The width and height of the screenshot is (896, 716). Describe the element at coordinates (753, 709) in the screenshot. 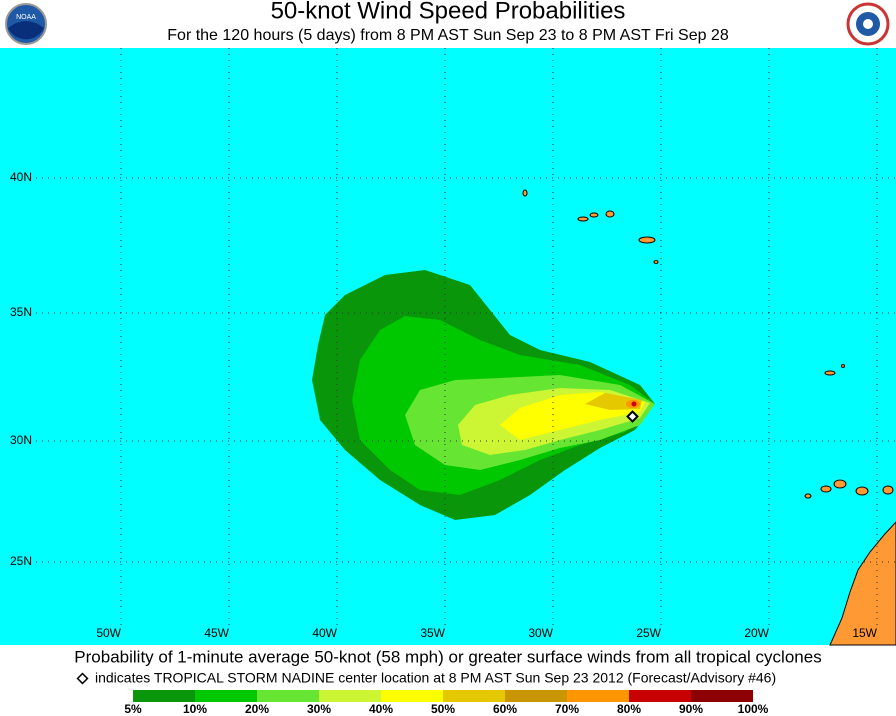

I see `legend-label: 100%` at that location.